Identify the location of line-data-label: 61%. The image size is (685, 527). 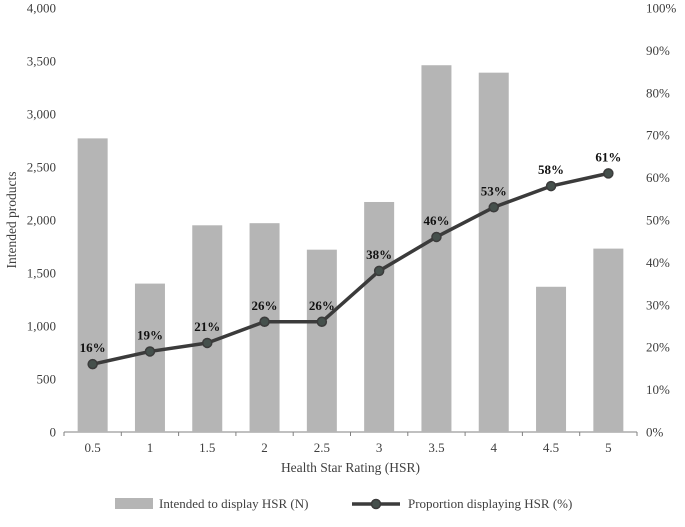
(608, 156).